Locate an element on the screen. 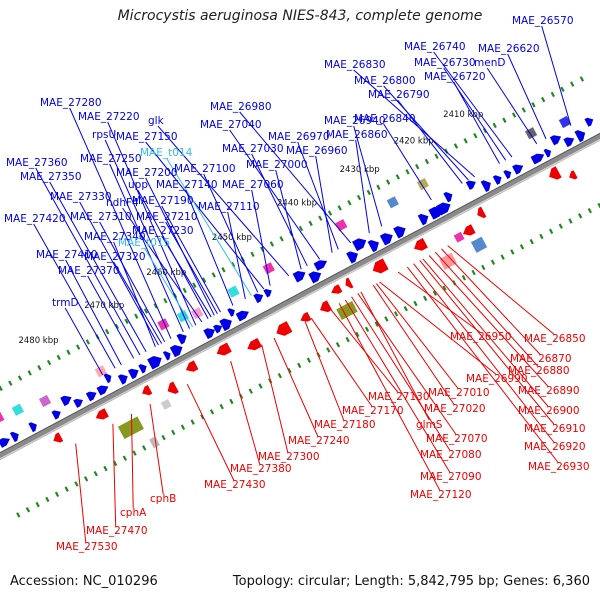 The image size is (600, 600). gene-label: MAE_26910 is located at coordinates (555, 429).